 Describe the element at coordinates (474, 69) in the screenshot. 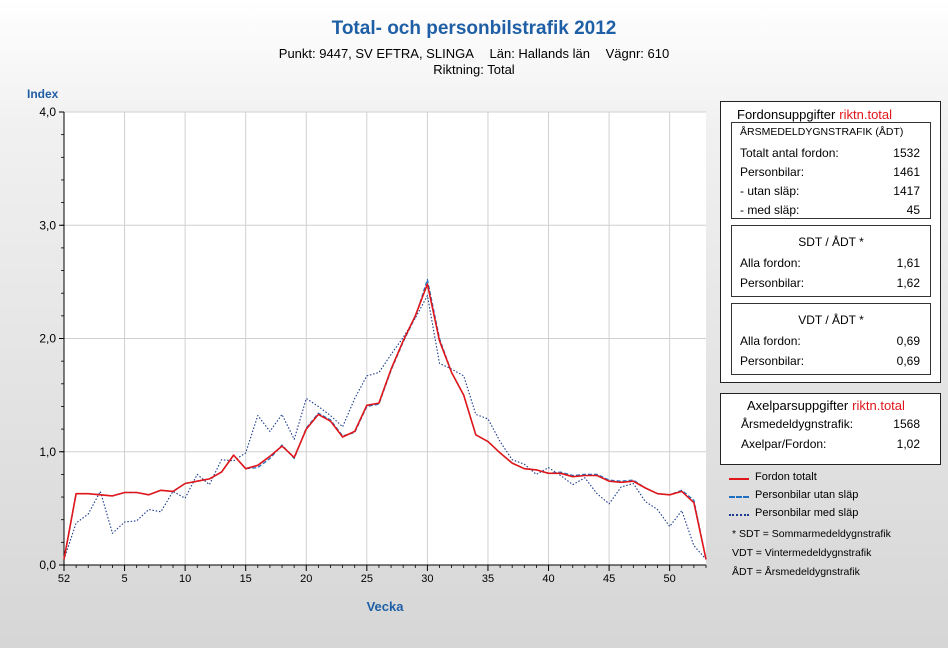

I see `direction-label: Riktning: Total` at that location.